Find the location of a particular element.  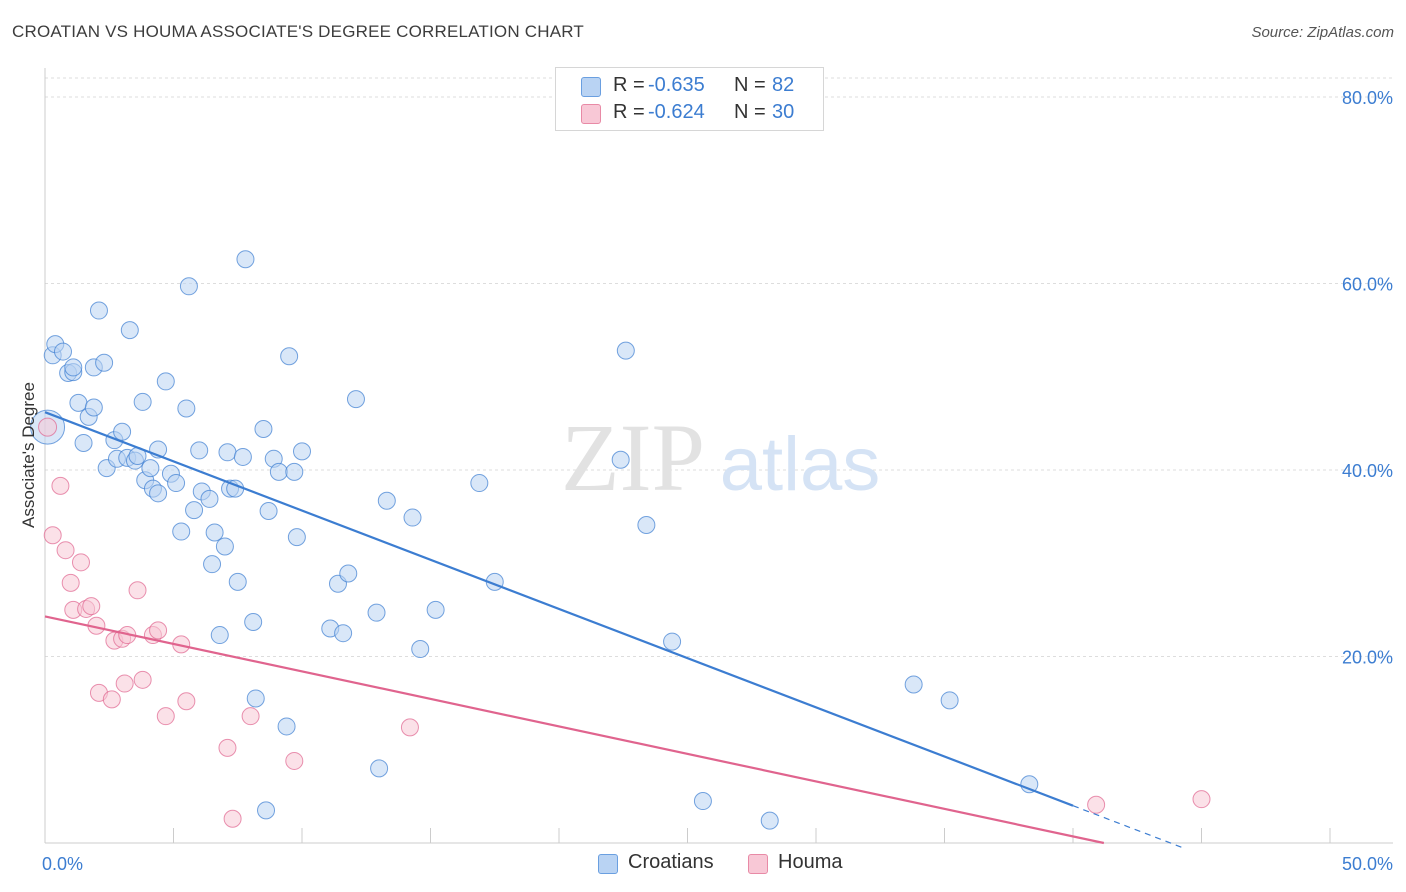

stats-legend: R = -0.635 N = 82 R = -0.624 N = 30 is located at coordinates (689, 99).